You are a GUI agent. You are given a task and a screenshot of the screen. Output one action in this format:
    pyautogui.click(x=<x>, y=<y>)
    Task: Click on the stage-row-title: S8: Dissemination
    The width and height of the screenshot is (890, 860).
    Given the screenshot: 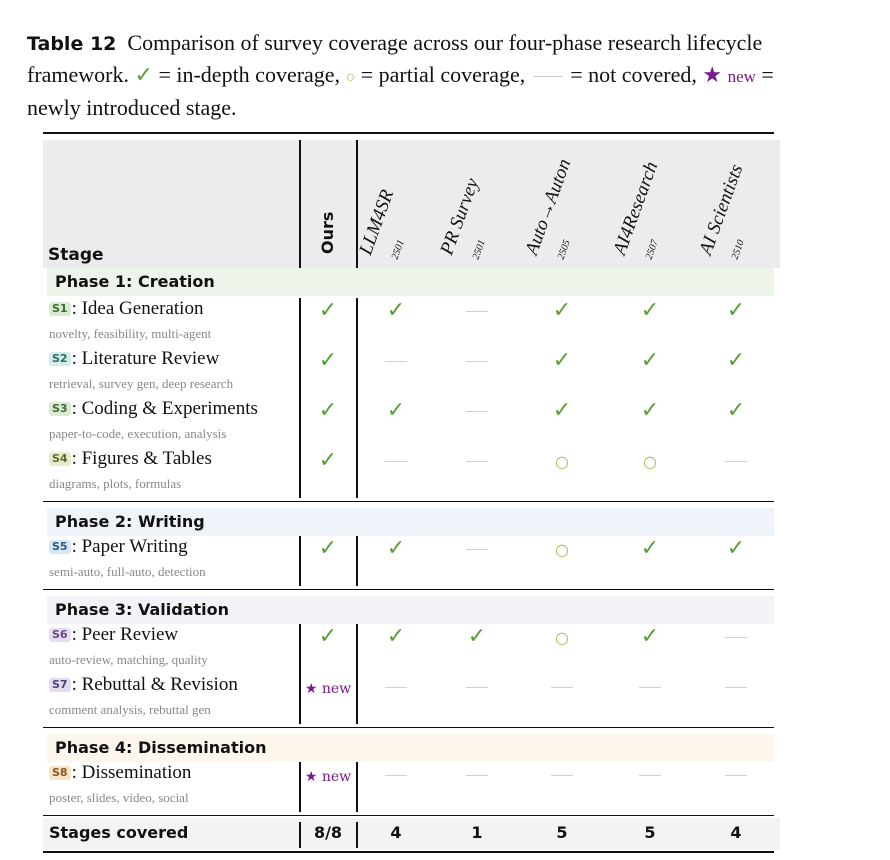 What is the action you would take?
    pyautogui.click(x=120, y=773)
    